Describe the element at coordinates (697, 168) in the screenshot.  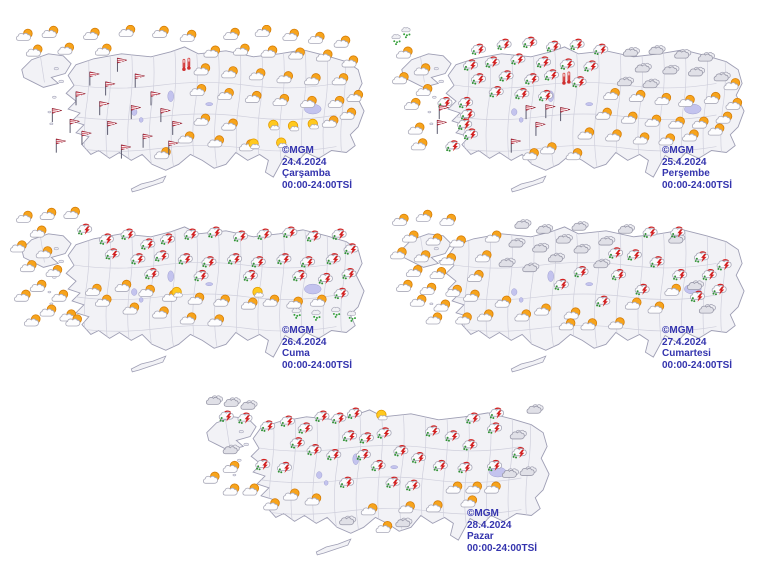
I see `map-label: ©MGM 25.4.2024 Perşembe 00:00-24:00TSİ` at that location.